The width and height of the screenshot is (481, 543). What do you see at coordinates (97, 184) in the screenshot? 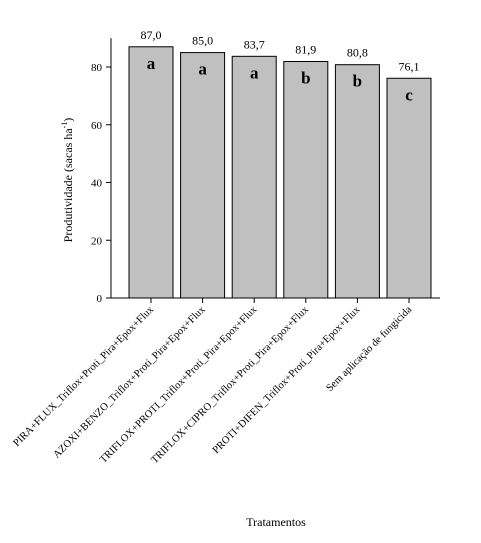
I see `y-tick-label: 40` at bounding box center [97, 184].